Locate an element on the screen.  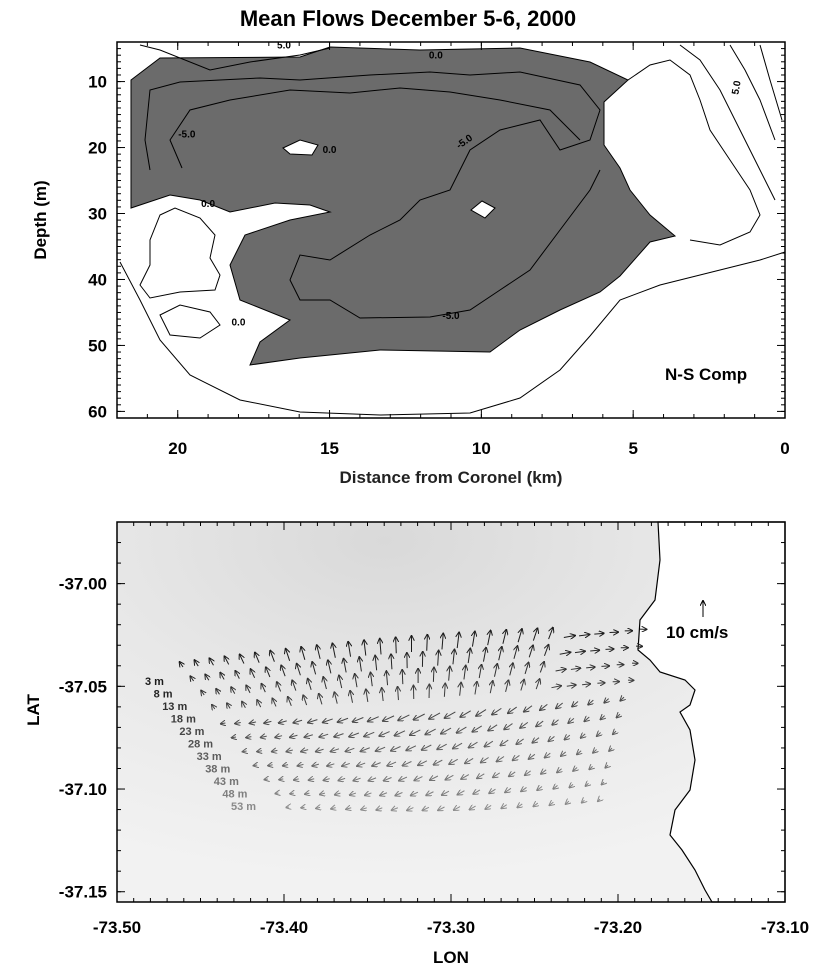
chart-title: Mean Flows December 5-6, 2000 is located at coordinates (408, 18).